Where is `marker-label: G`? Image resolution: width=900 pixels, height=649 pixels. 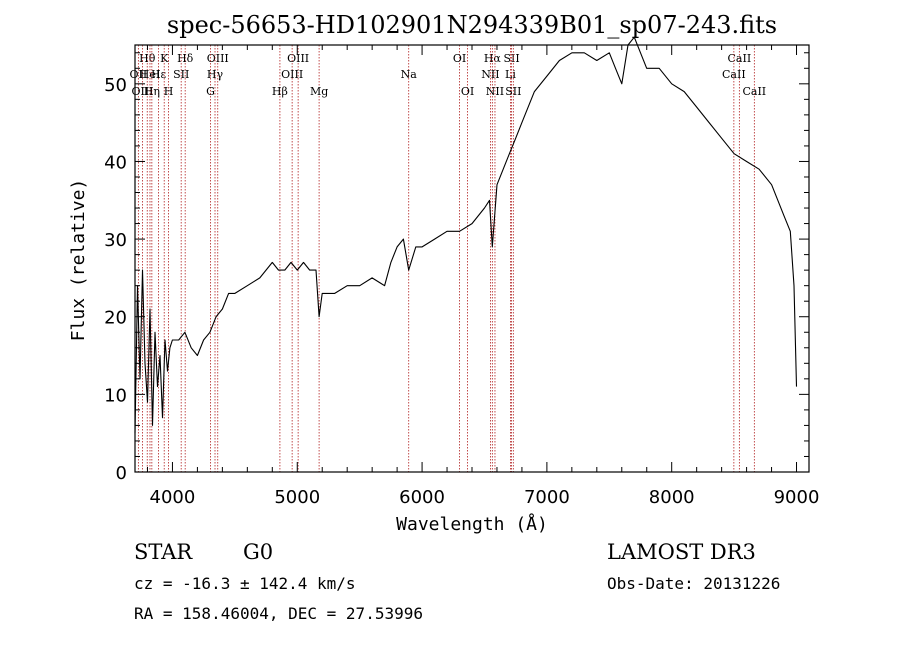 marker-label: G is located at coordinates (210, 91).